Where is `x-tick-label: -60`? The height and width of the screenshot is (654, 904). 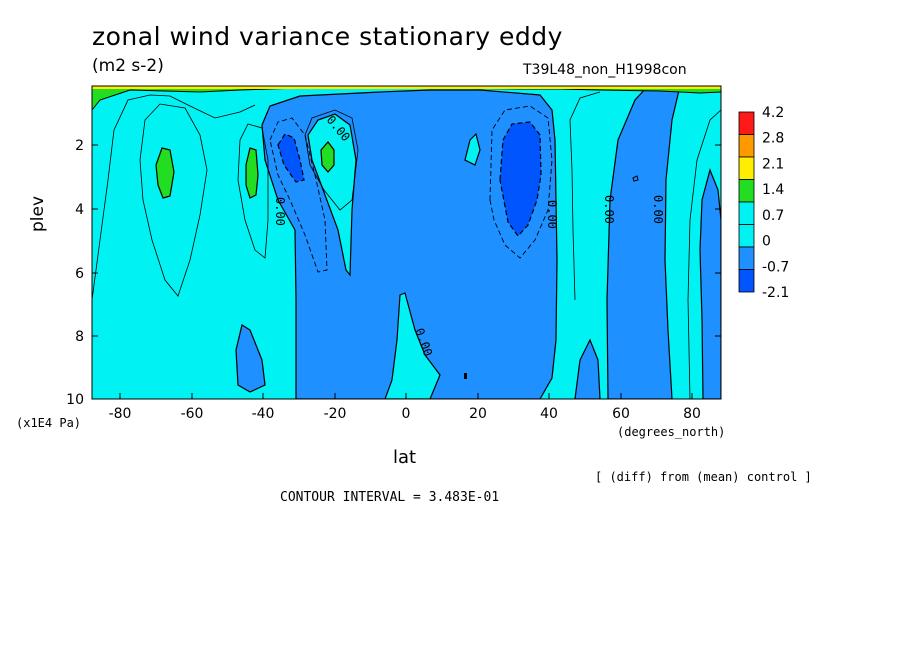
x-tick-label: -60 is located at coordinates (192, 414).